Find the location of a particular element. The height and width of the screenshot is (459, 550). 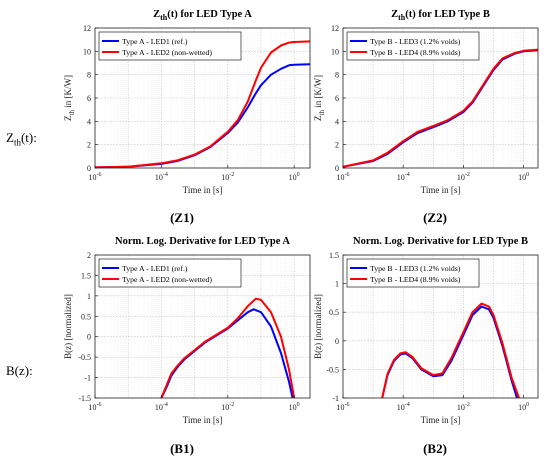

grid is located at coordinates (202, 98).